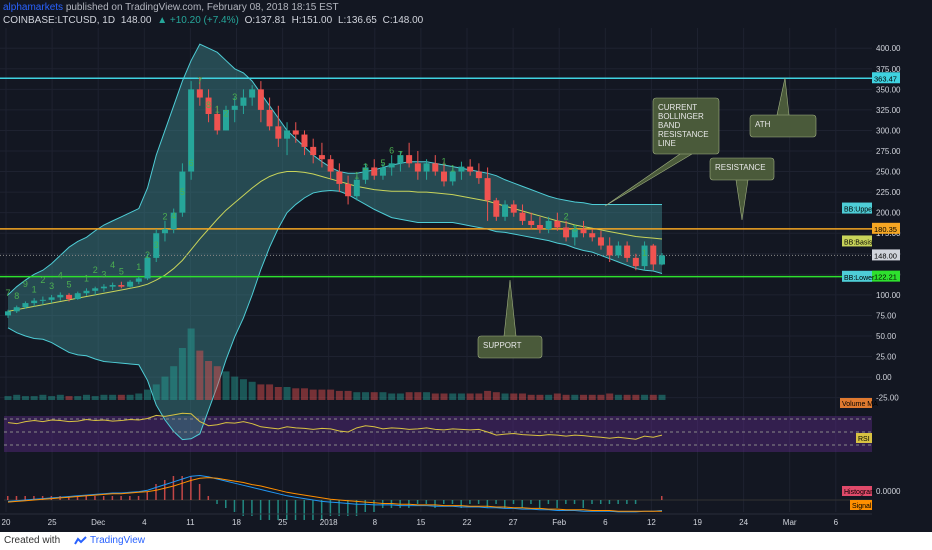  I want to click on price-tick-label: 75.00, so click(886, 315).